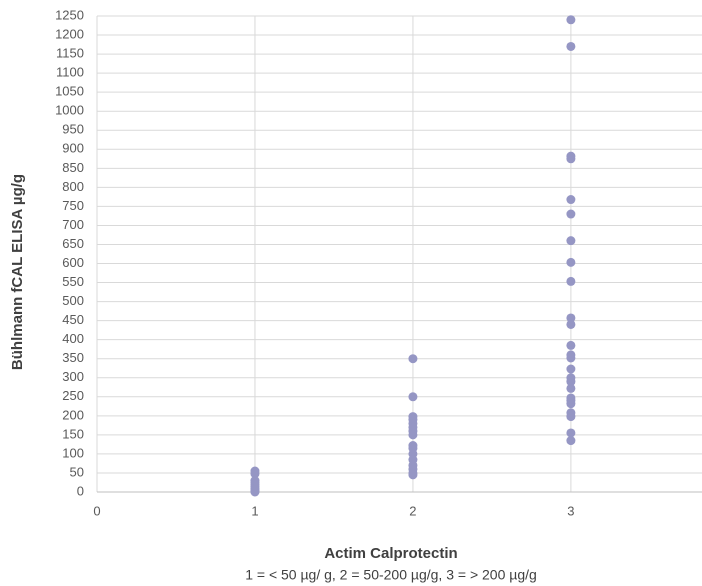  What do you see at coordinates (69, 110) in the screenshot?
I see `y-tick-label: 1000` at bounding box center [69, 110].